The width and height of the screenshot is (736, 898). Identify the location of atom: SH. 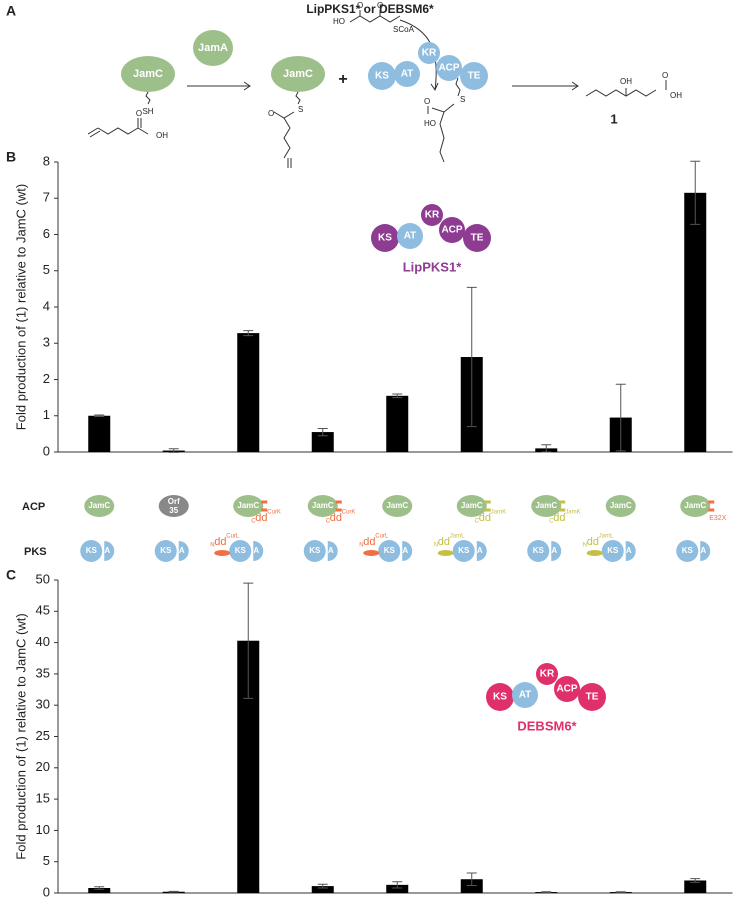
(147, 111).